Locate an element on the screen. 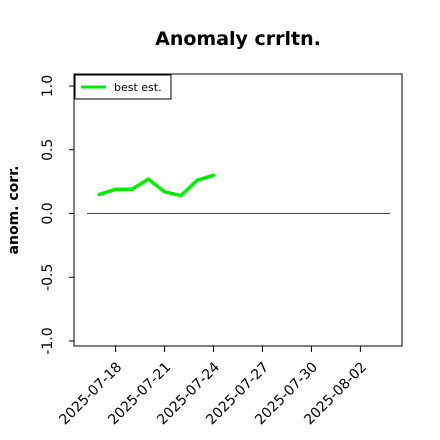  legend: best est. is located at coordinates (123, 87).